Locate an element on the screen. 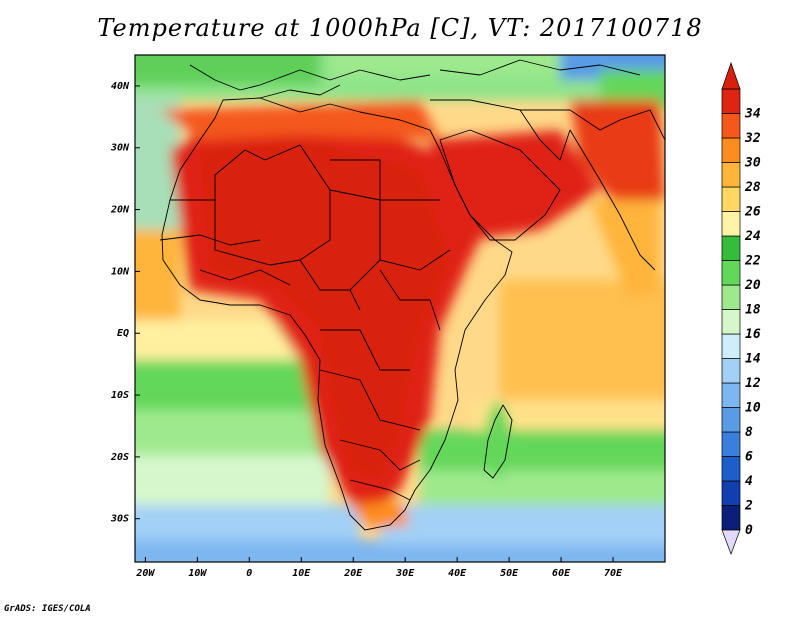  lon-tick-label: 0 is located at coordinates (249, 573).